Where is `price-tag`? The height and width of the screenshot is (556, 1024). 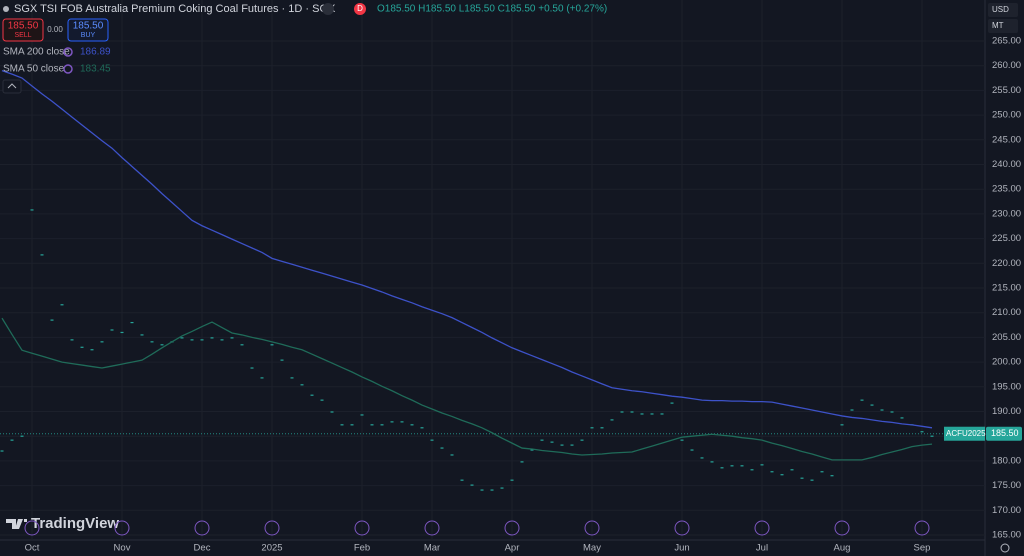
price-tag is located at coordinates (1004, 433).